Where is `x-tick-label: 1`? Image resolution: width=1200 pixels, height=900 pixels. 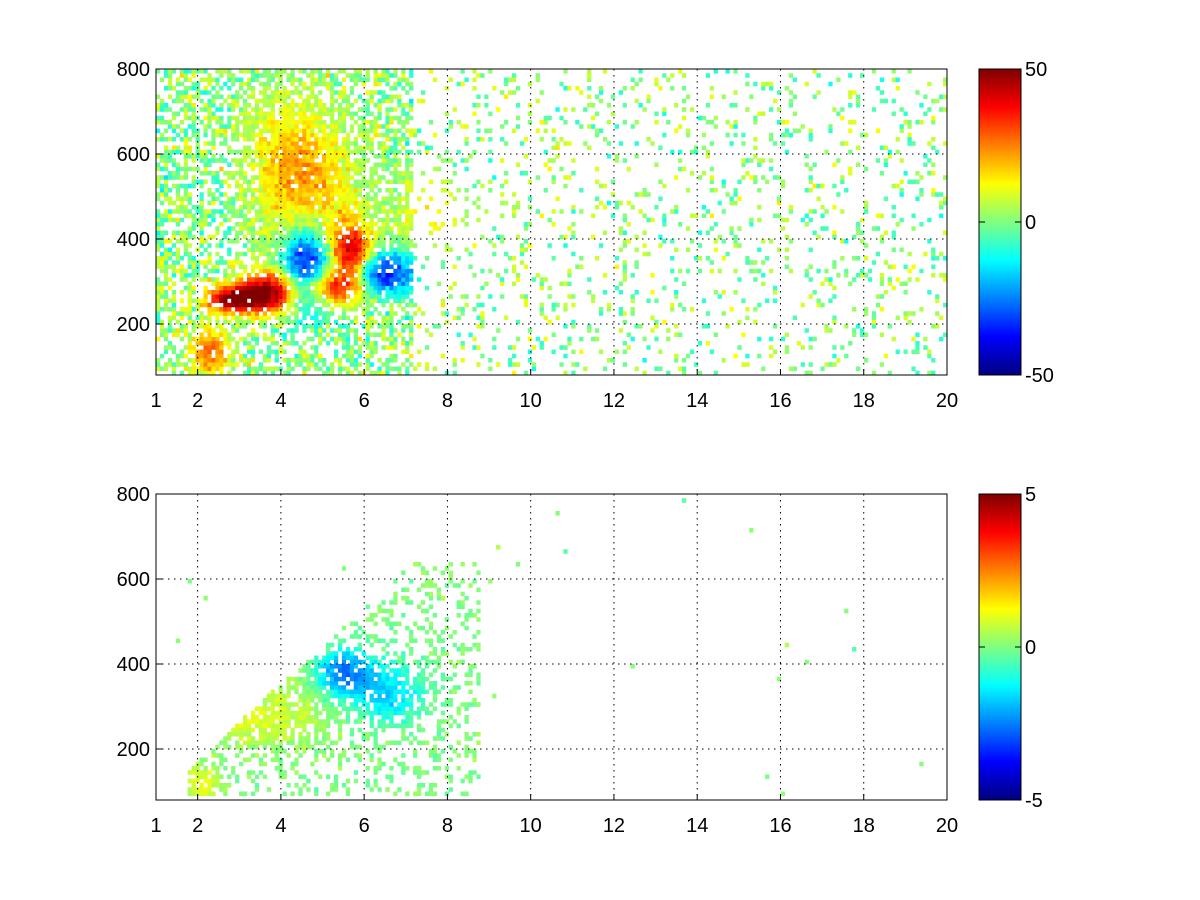 x-tick-label: 1 is located at coordinates (155, 401).